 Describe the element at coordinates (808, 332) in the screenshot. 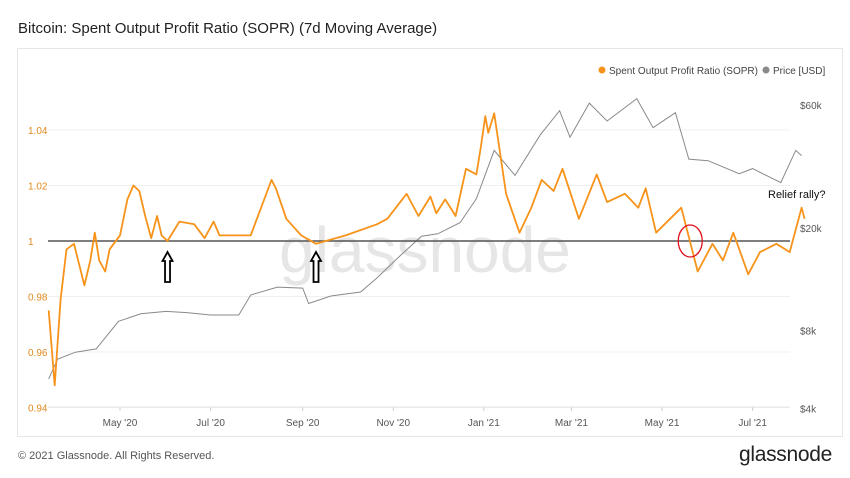

I see `y-right-tick-label: $8k` at that location.